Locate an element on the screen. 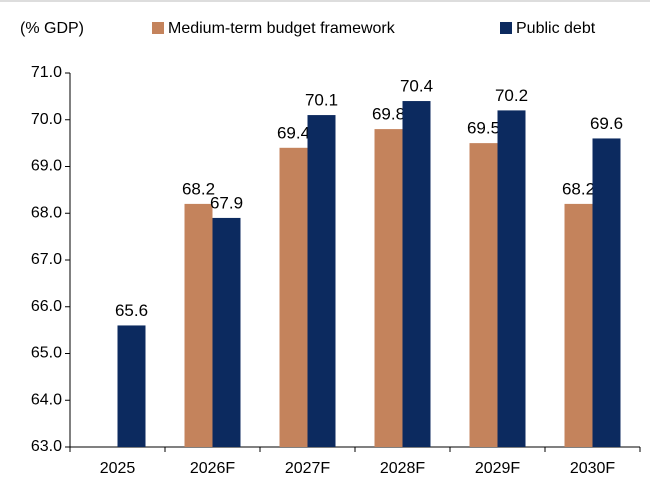 Image resolution: width=650 pixels, height=482 pixels. data-label: 69.4 is located at coordinates (293, 132).